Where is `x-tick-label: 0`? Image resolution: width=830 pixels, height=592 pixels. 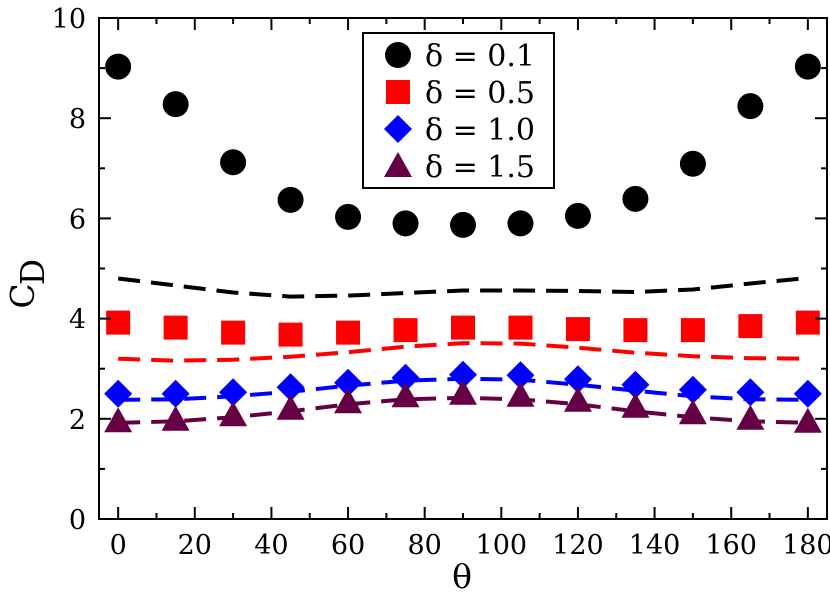 x-tick-label: 0 is located at coordinates (118, 545).